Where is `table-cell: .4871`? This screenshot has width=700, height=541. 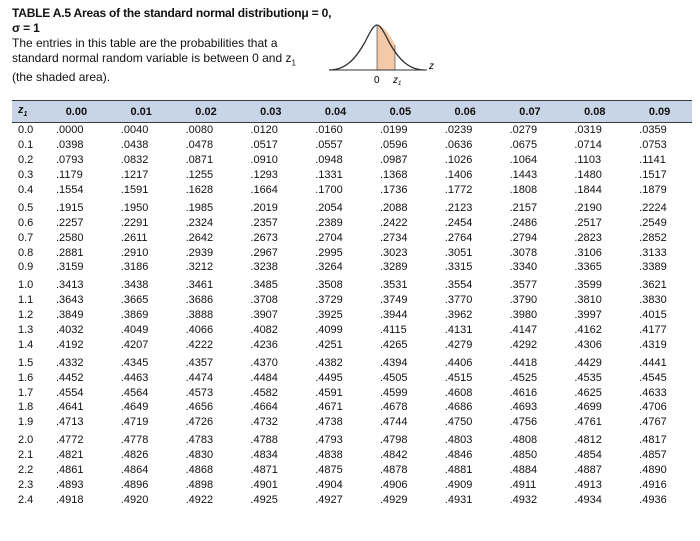 table-cell: .4871 is located at coordinates (264, 470).